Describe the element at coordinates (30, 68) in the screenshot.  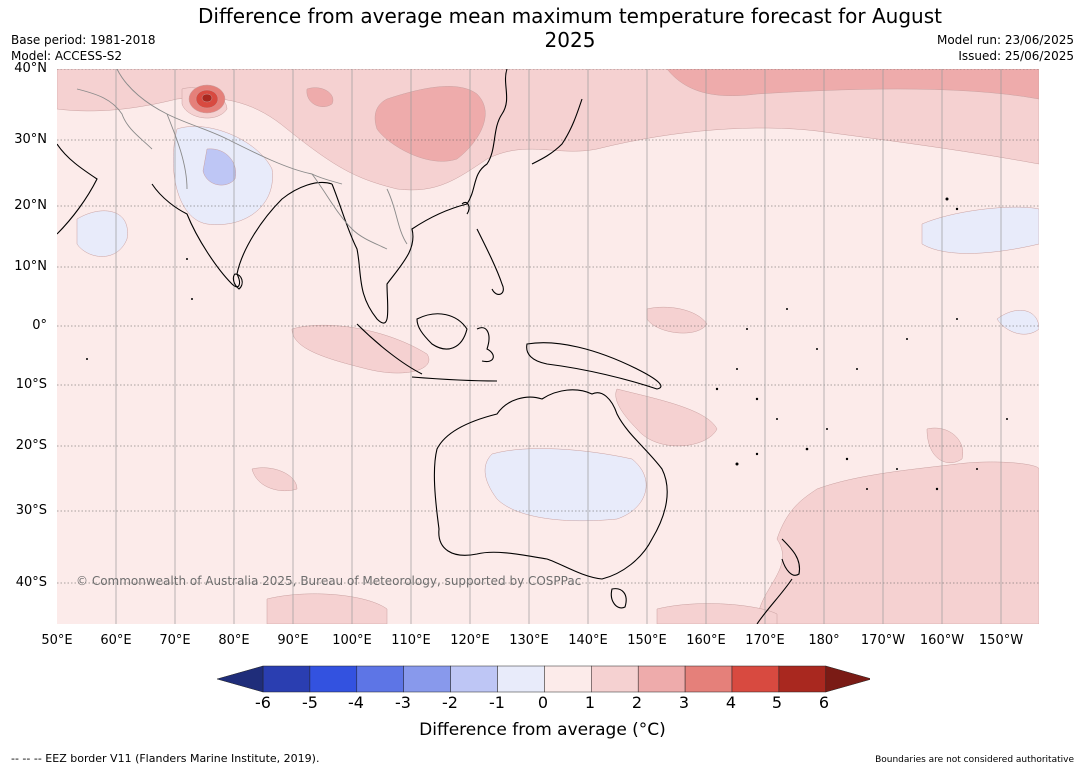
I see `lat-label-40n: 40°N` at that location.